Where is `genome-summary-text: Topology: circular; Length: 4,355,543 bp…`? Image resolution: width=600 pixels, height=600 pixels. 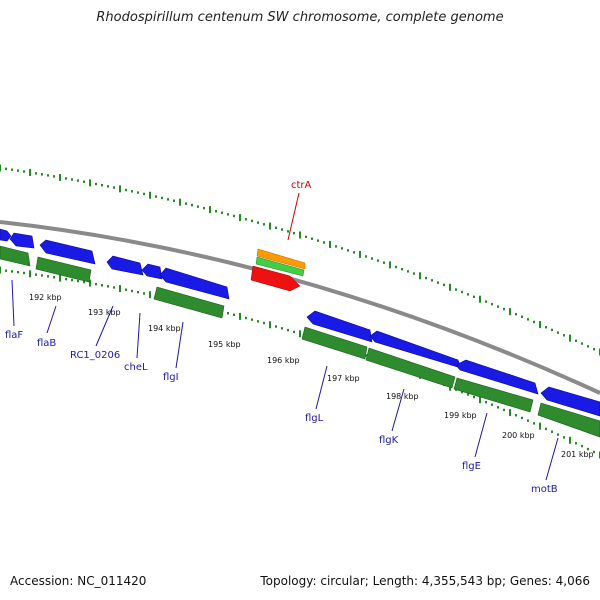
genome-summary-text: Topology: circular; Length: 4,355,543 bp… is located at coordinates (425, 581).